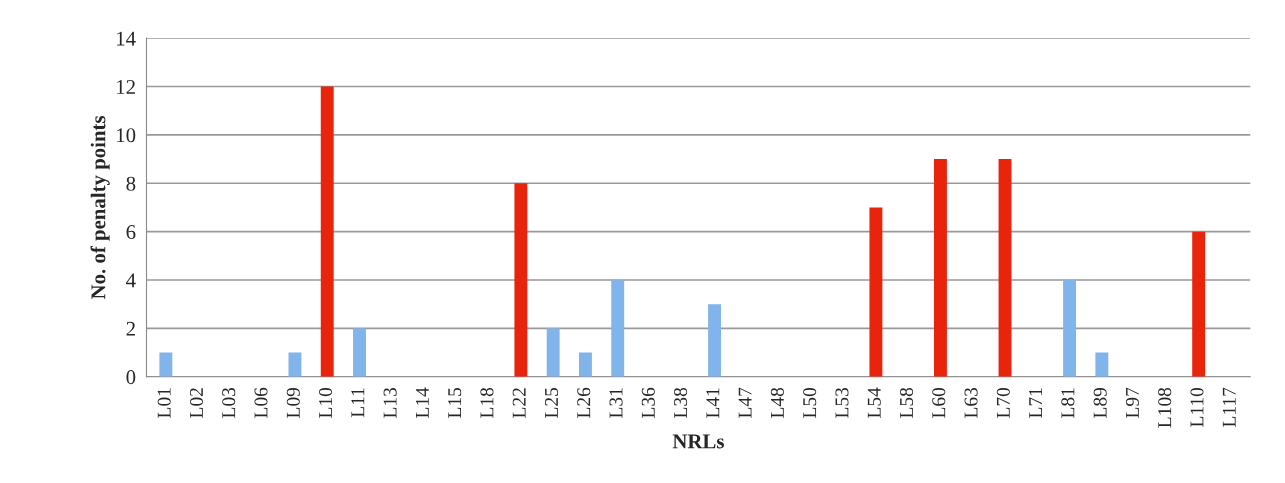 The width and height of the screenshot is (1285, 483). What do you see at coordinates (745, 402) in the screenshot?
I see `x-tick-label: L47` at bounding box center [745, 402].